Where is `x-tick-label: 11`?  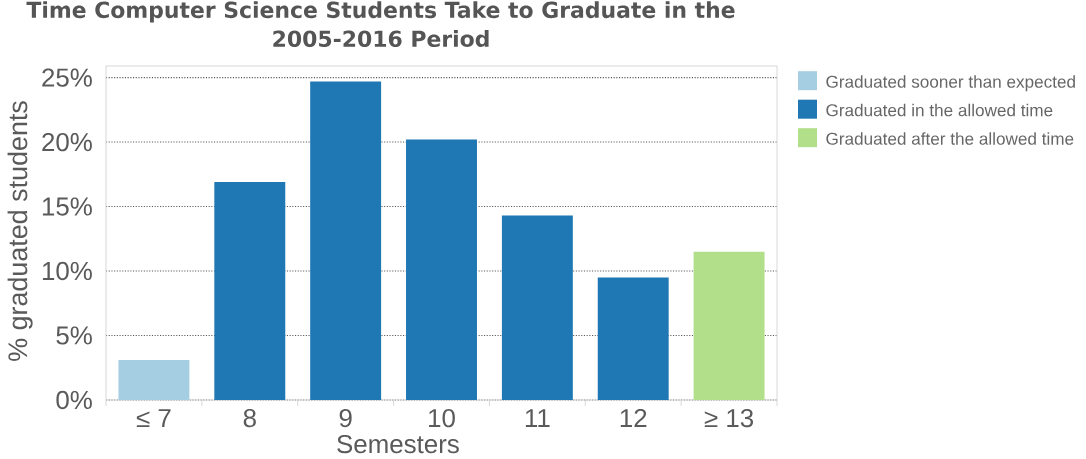 x-tick-label: 11 is located at coordinates (537, 418).